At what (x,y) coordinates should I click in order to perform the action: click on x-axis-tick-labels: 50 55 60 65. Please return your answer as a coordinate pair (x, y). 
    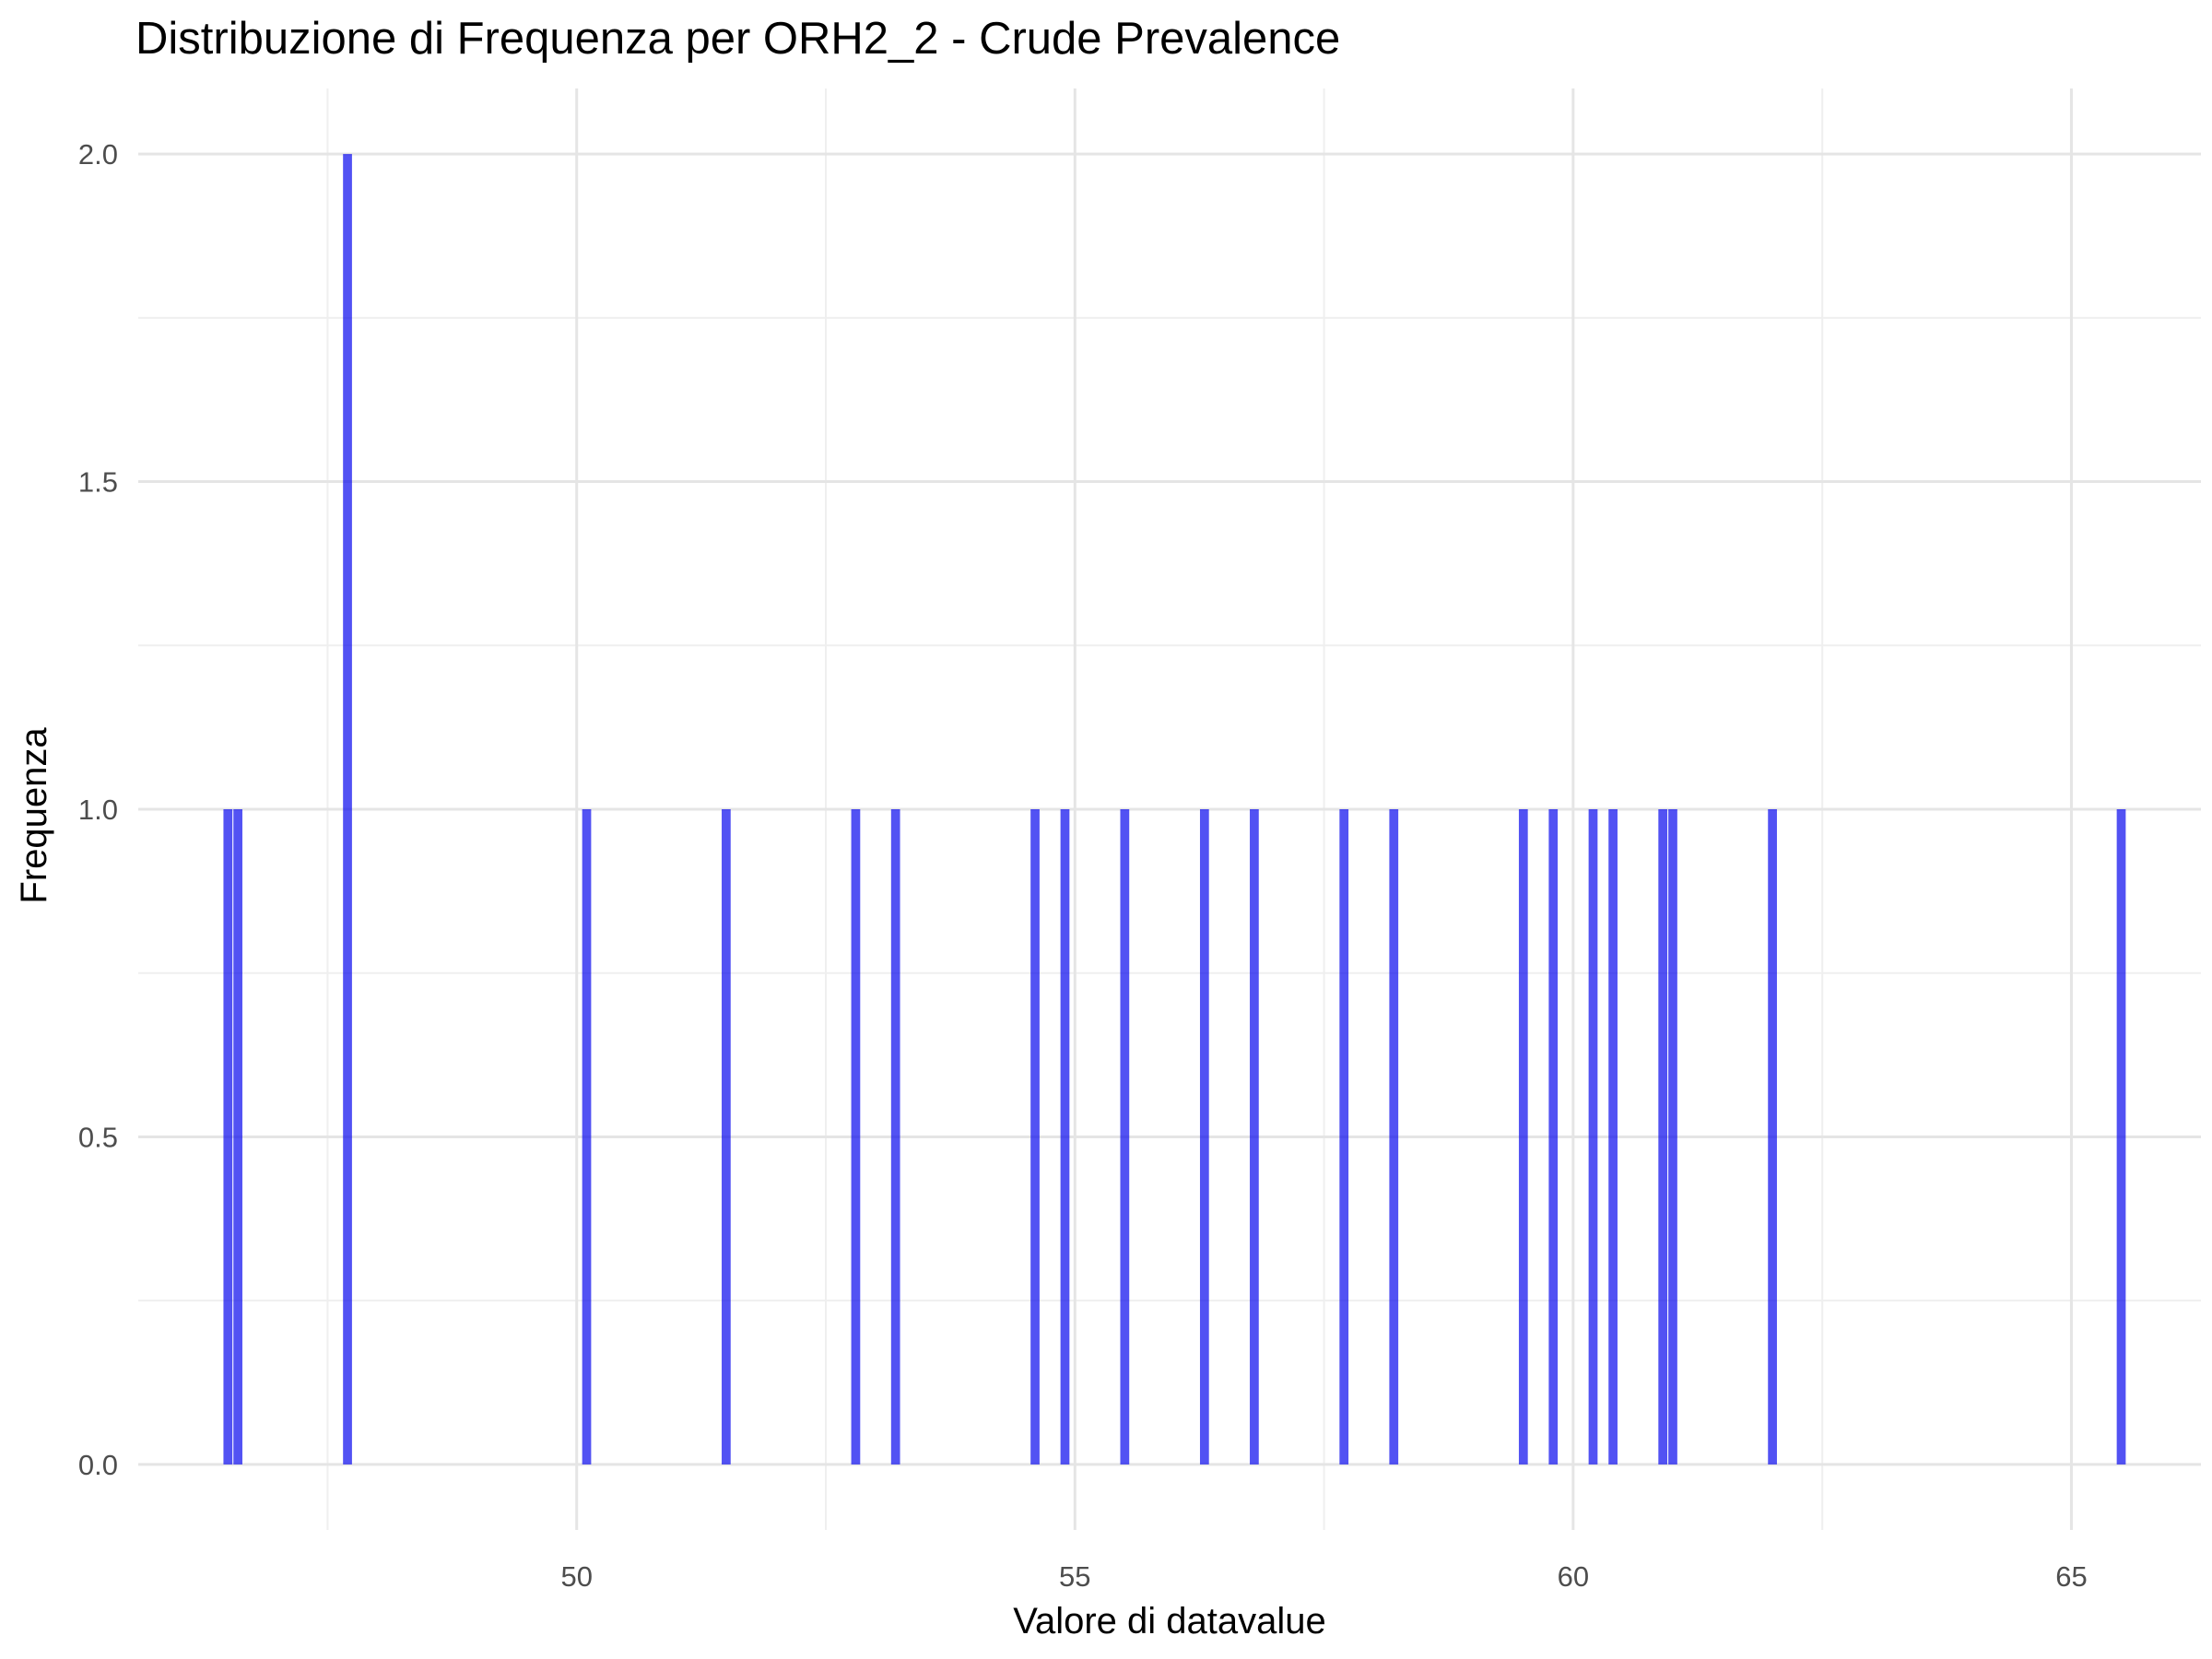
    Looking at the image, I should click on (1323, 1576).